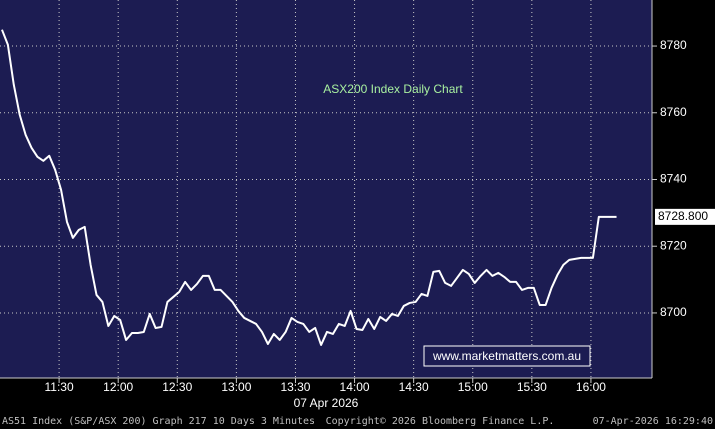  Describe the element at coordinates (673, 312) in the screenshot. I see `y-tick-label: 8700` at that location.